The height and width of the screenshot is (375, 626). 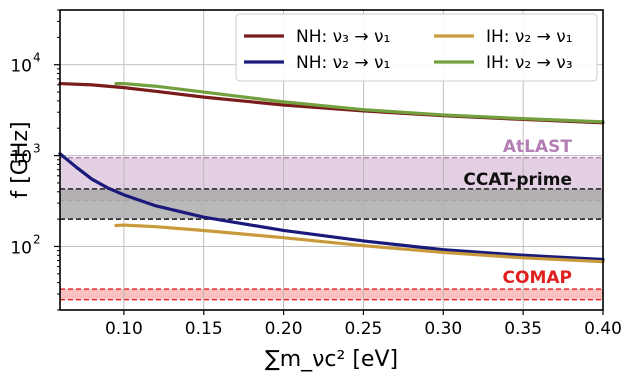 I want to click on x-tick-label: 0.10, so click(x=124, y=329).